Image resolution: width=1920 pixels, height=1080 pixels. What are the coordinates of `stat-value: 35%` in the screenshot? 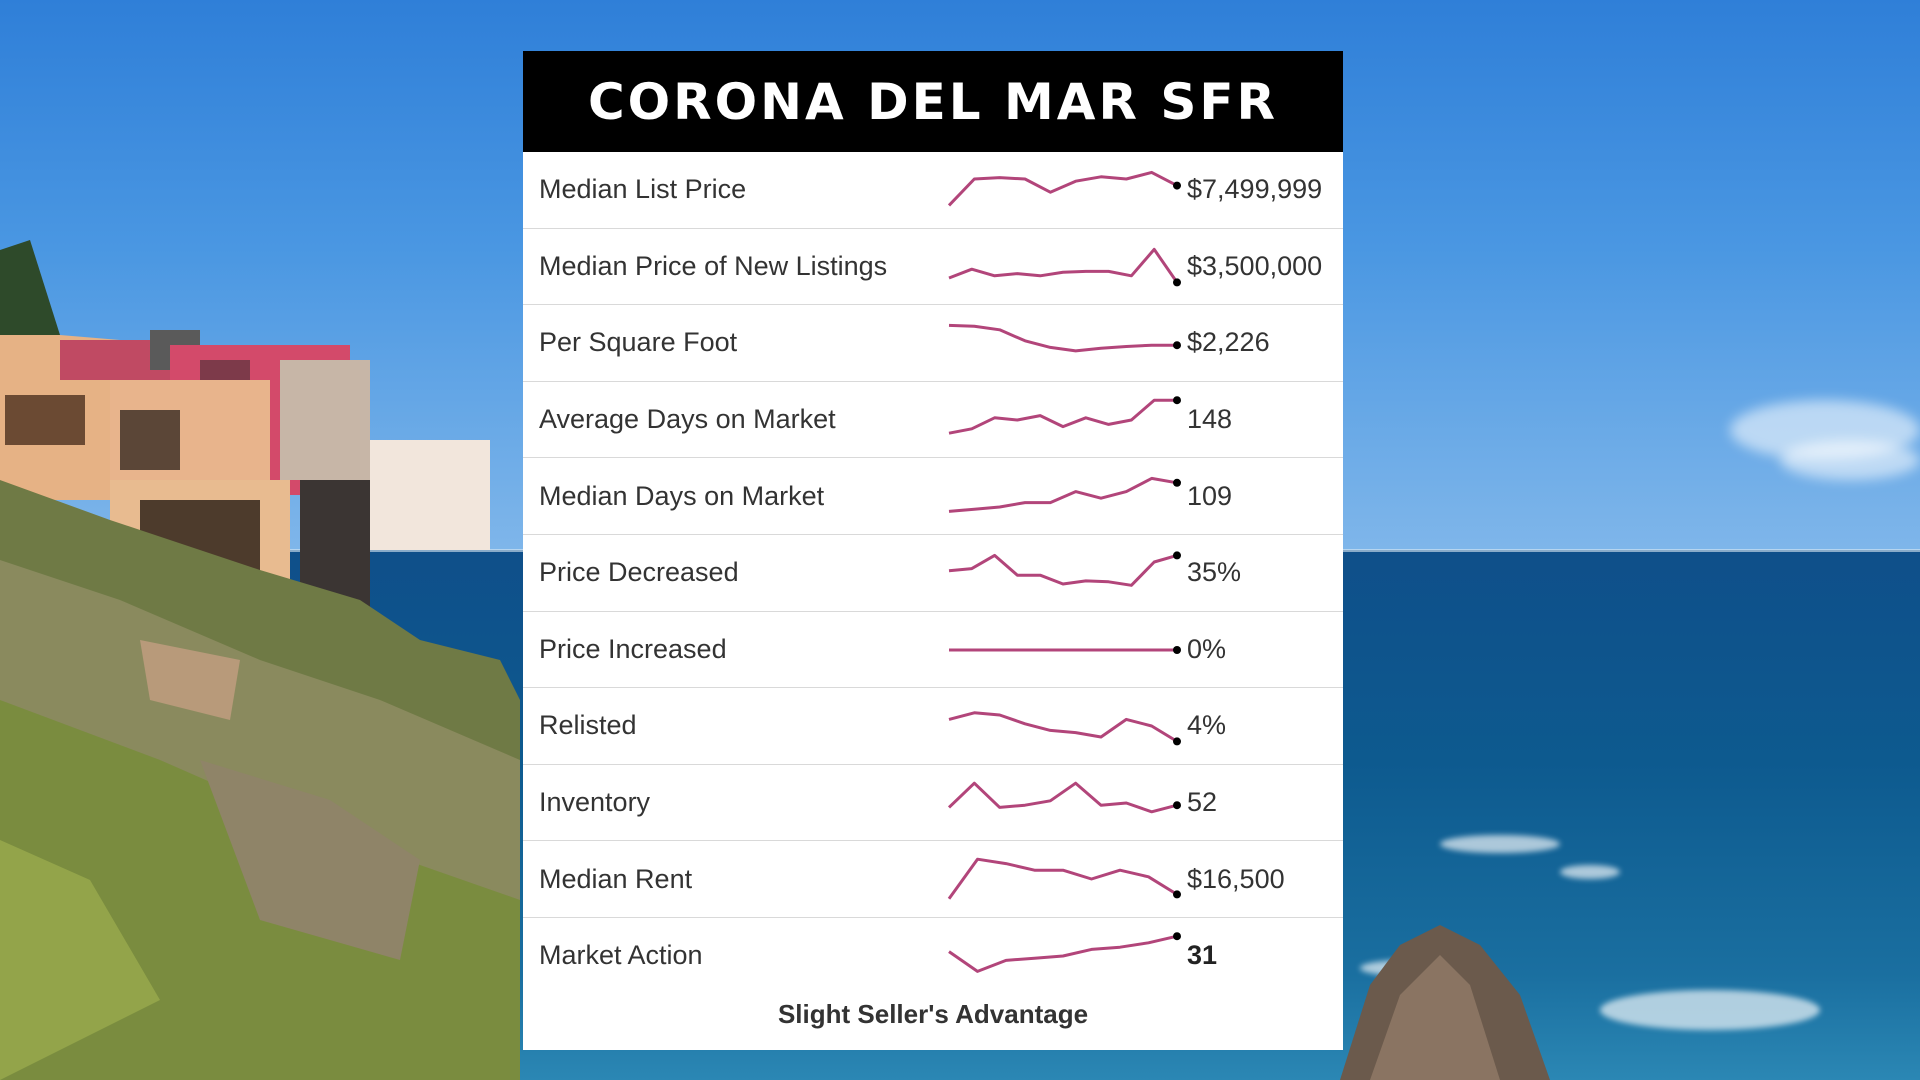 It's located at (1214, 572).